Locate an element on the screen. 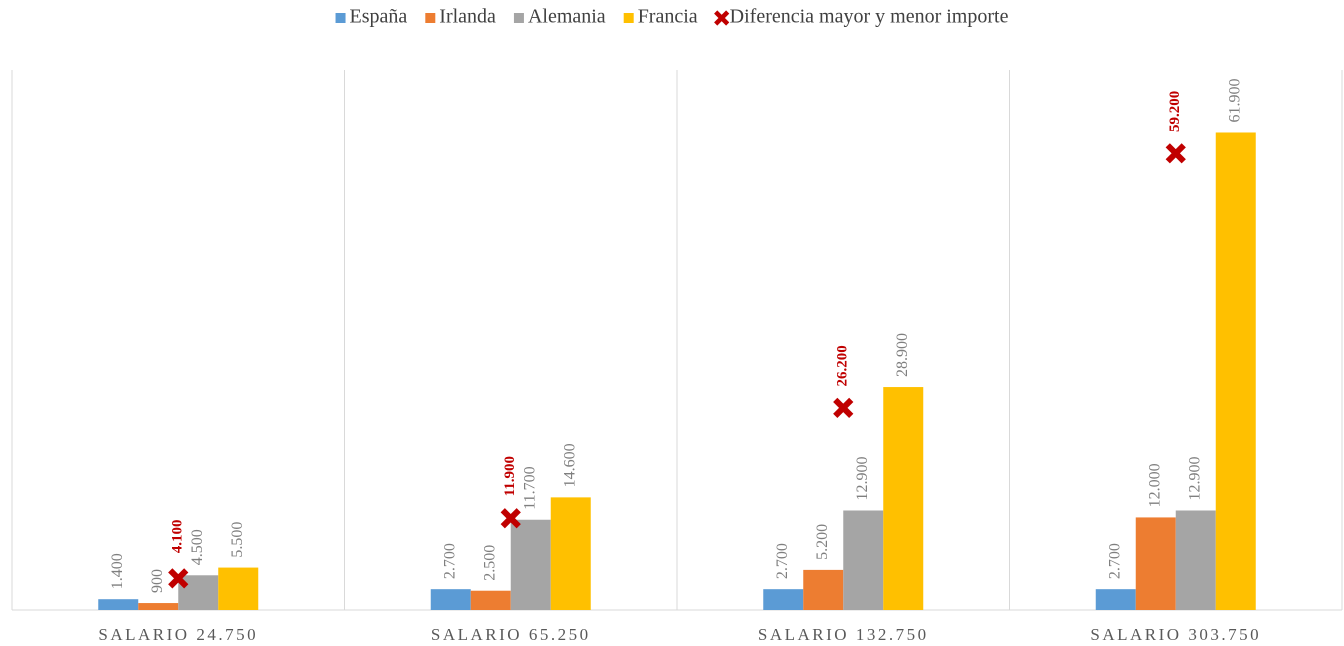 The image size is (1344, 646). data-label: 900 is located at coordinates (157, 581).